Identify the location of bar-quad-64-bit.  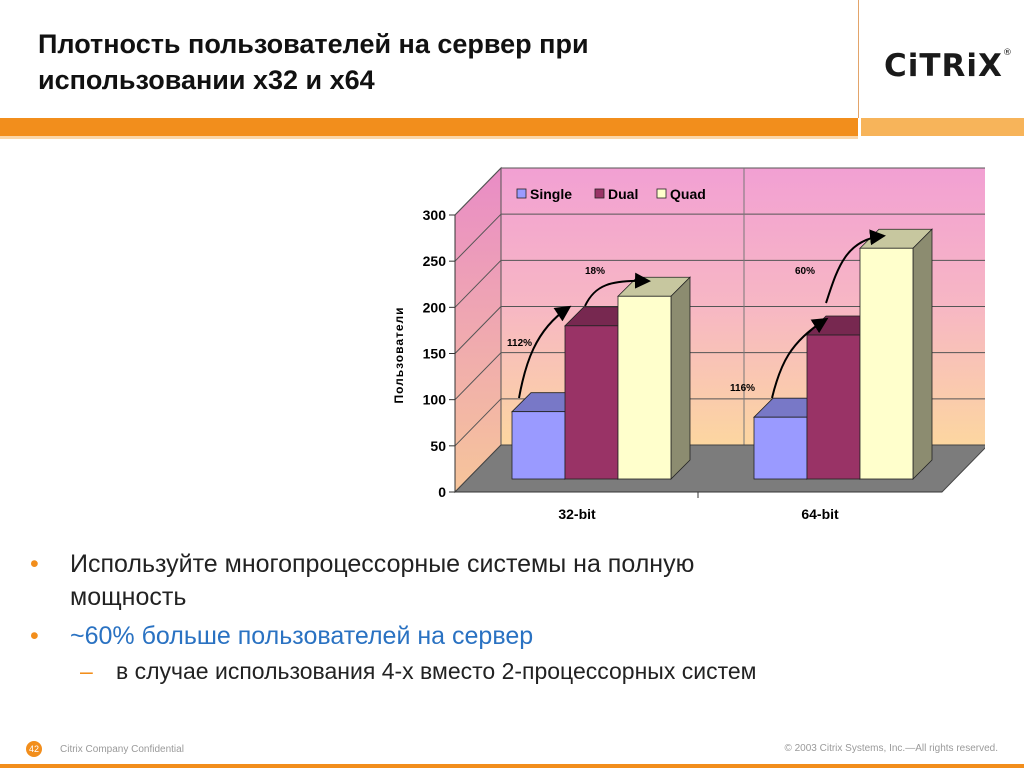
(896, 354).